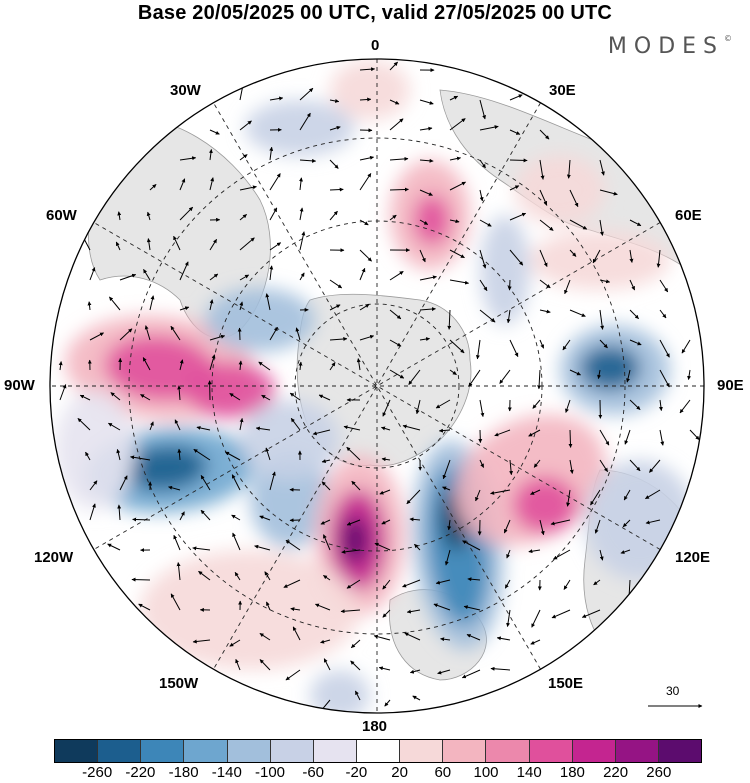 The width and height of the screenshot is (750, 783). What do you see at coordinates (443, 772) in the screenshot?
I see `colorbar-tick-label: 60` at bounding box center [443, 772].